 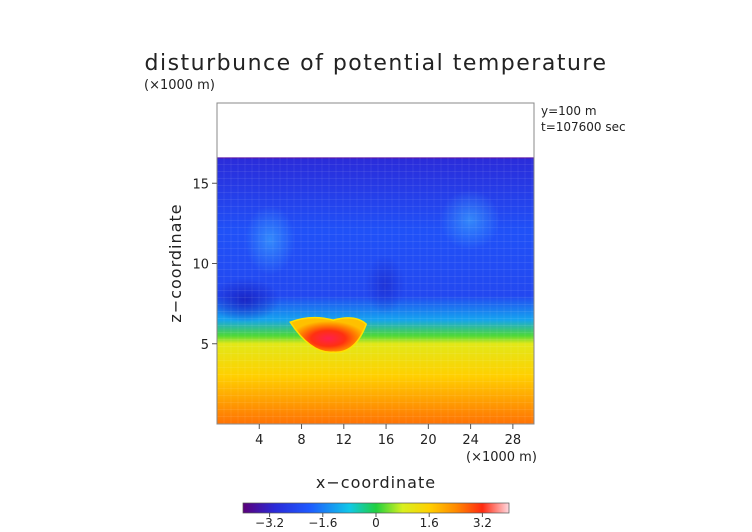 What do you see at coordinates (328, 334) in the screenshot?
I see `warm-anomaly` at bounding box center [328, 334].